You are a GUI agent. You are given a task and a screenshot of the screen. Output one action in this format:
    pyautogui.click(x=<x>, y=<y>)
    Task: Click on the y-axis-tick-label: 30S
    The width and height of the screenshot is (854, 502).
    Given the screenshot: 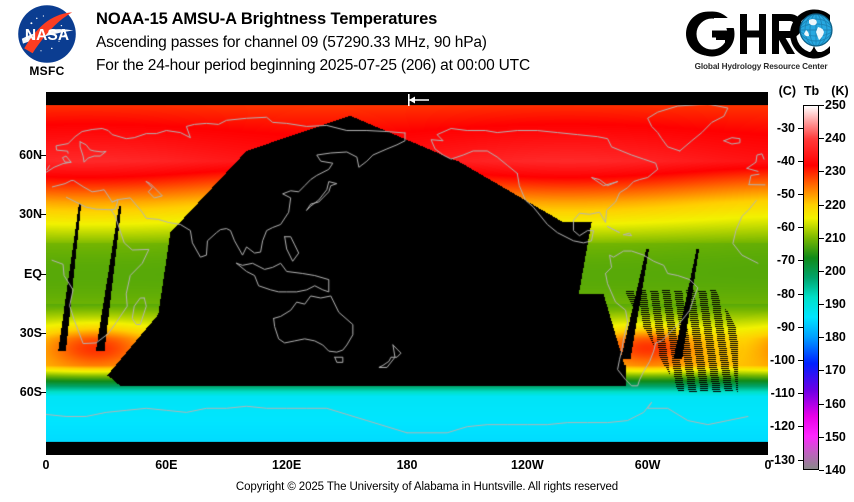 What is the action you would take?
    pyautogui.click(x=30, y=332)
    